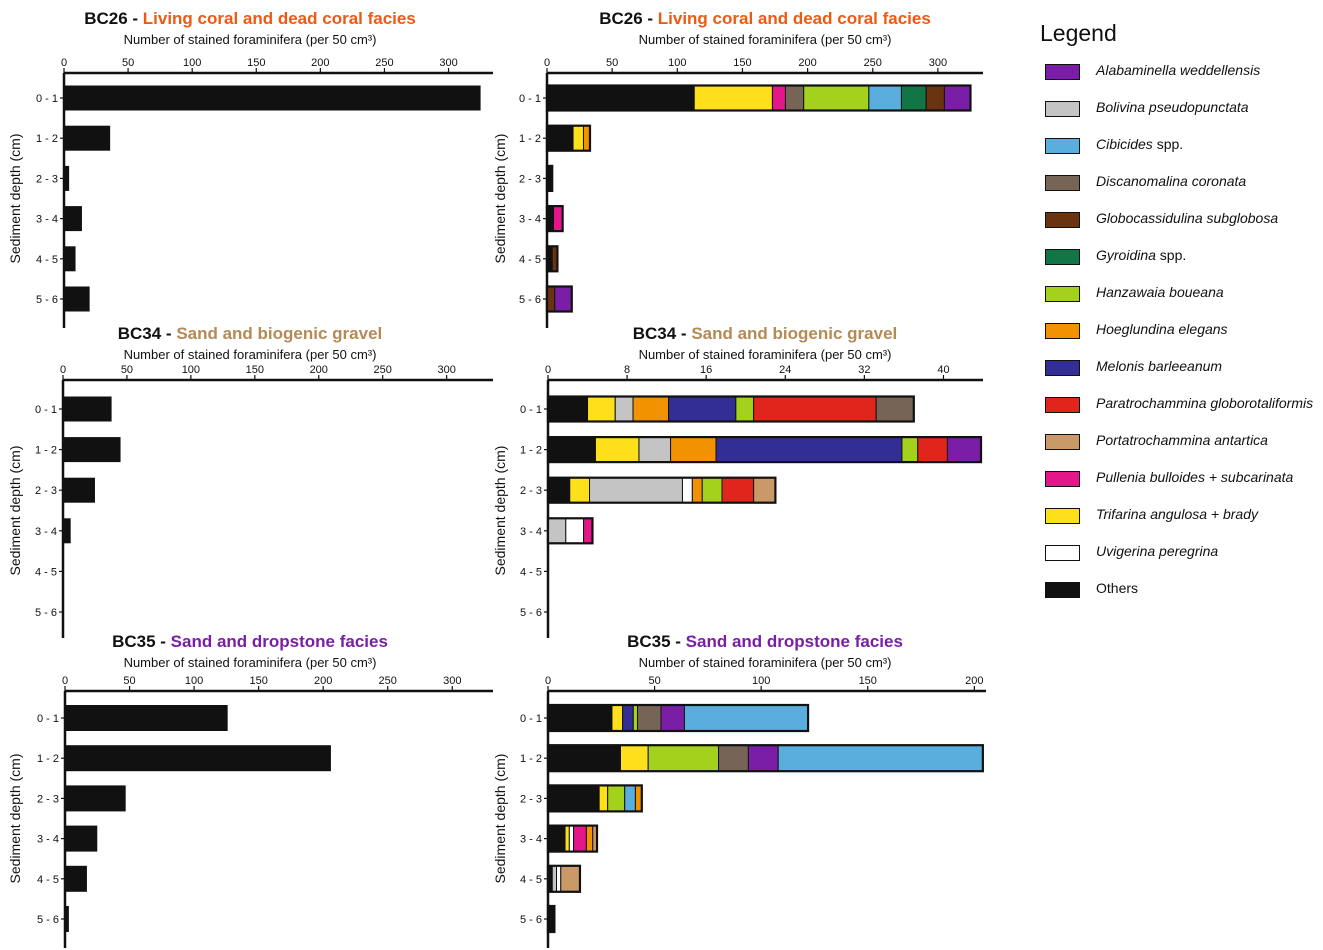 This screenshot has width=1323, height=950. I want to click on legend-species-name: Trifarina angulosa + brady, so click(1177, 514).